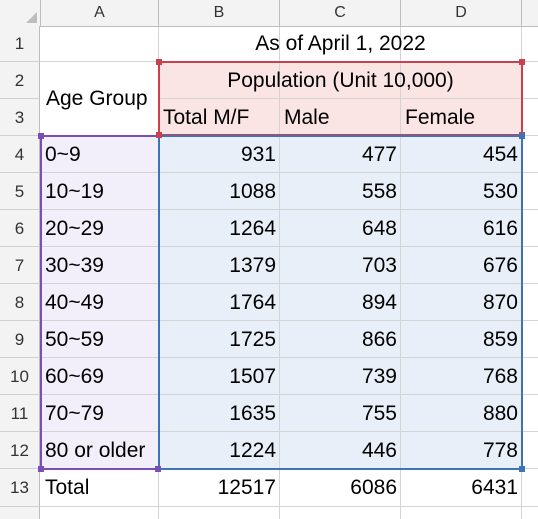  What do you see at coordinates (67, 487) in the screenshot?
I see `cell-total-label: Total` at bounding box center [67, 487].